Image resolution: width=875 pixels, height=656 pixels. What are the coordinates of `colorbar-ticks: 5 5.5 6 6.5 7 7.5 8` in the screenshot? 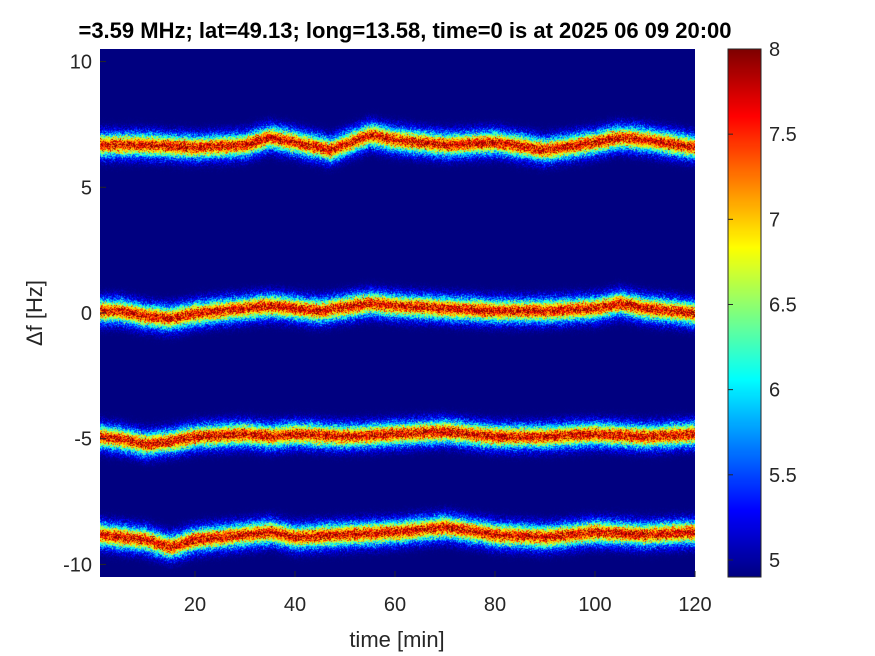 It's located at (762, 305).